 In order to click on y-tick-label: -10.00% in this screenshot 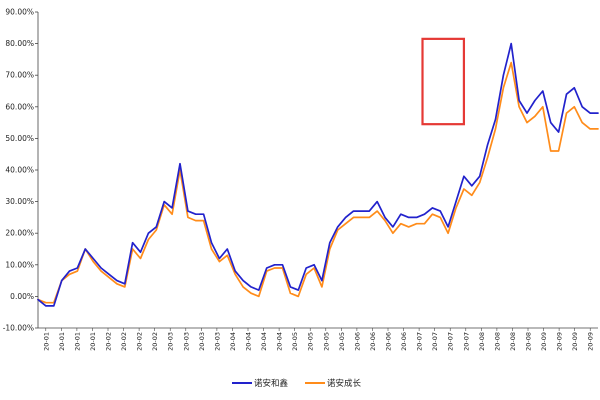, I will do `click(18, 328)`.